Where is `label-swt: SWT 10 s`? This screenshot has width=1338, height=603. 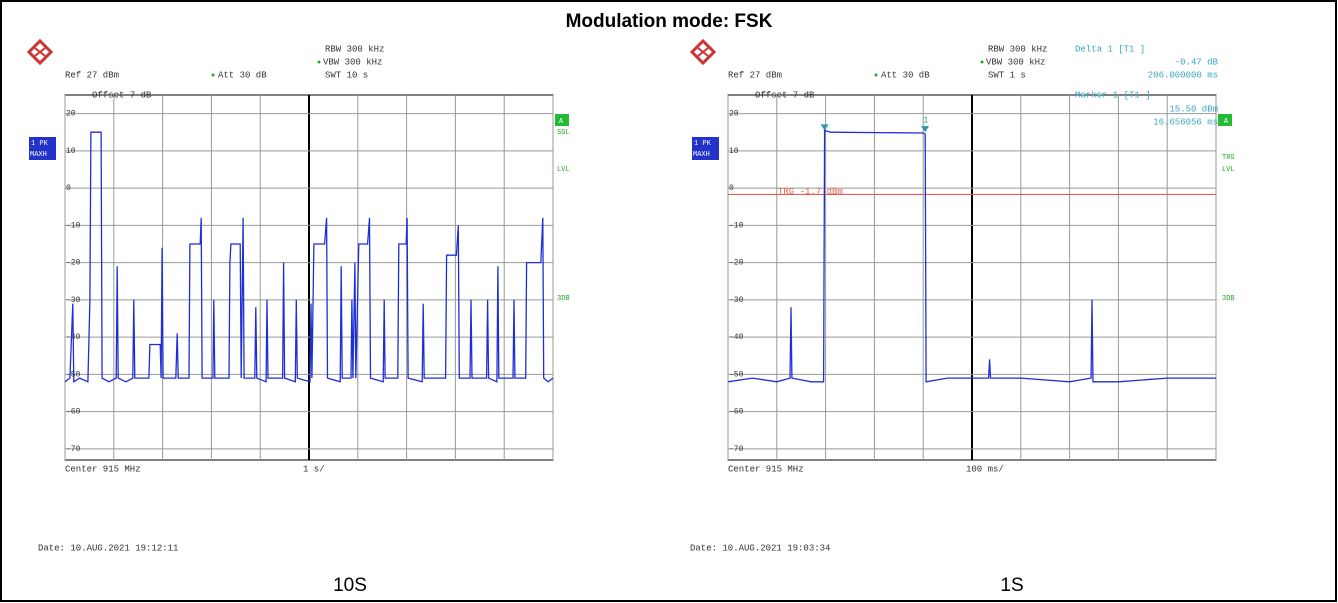
label-swt: SWT 10 s is located at coordinates (346, 75).